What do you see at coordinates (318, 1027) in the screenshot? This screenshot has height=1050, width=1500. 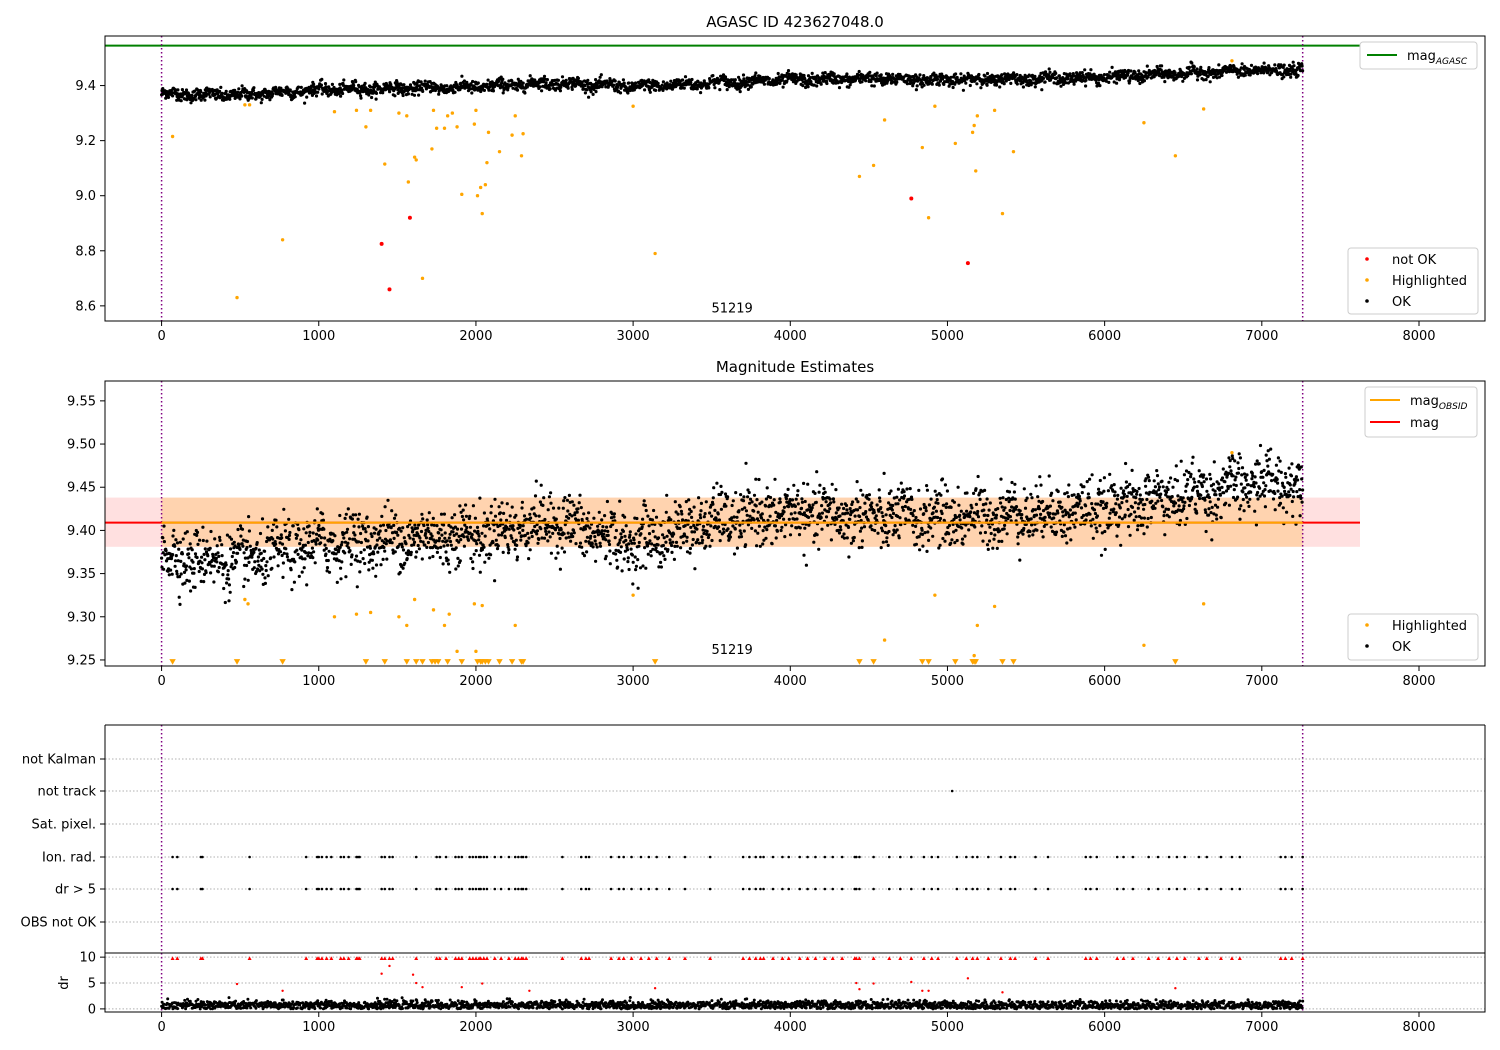 I see `x-tick-label: 1000` at bounding box center [318, 1027].